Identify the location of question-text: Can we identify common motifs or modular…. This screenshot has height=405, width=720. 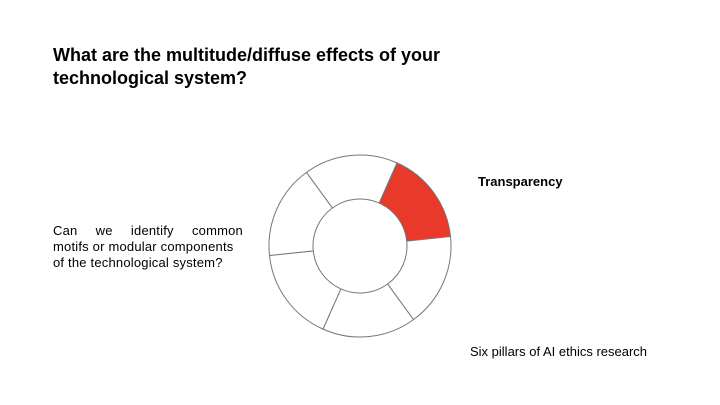
(148, 247).